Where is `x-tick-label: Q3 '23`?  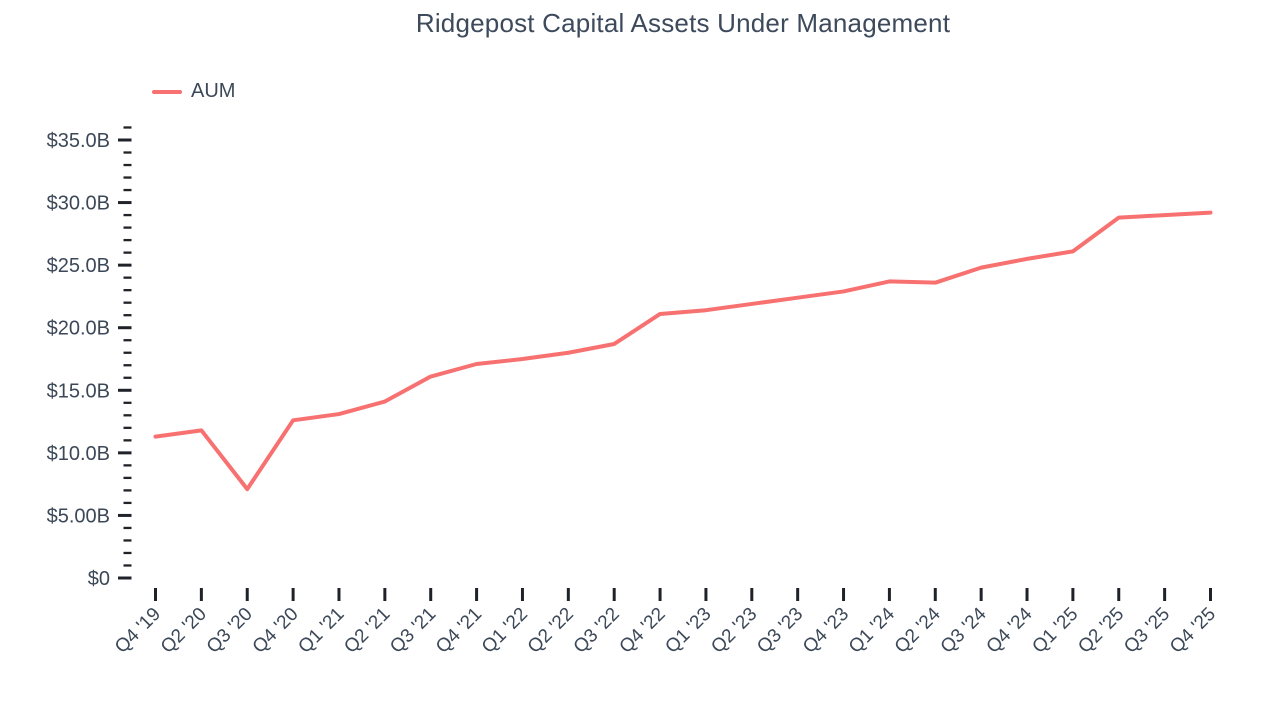
x-tick-label: Q3 '23 is located at coordinates (780, 631).